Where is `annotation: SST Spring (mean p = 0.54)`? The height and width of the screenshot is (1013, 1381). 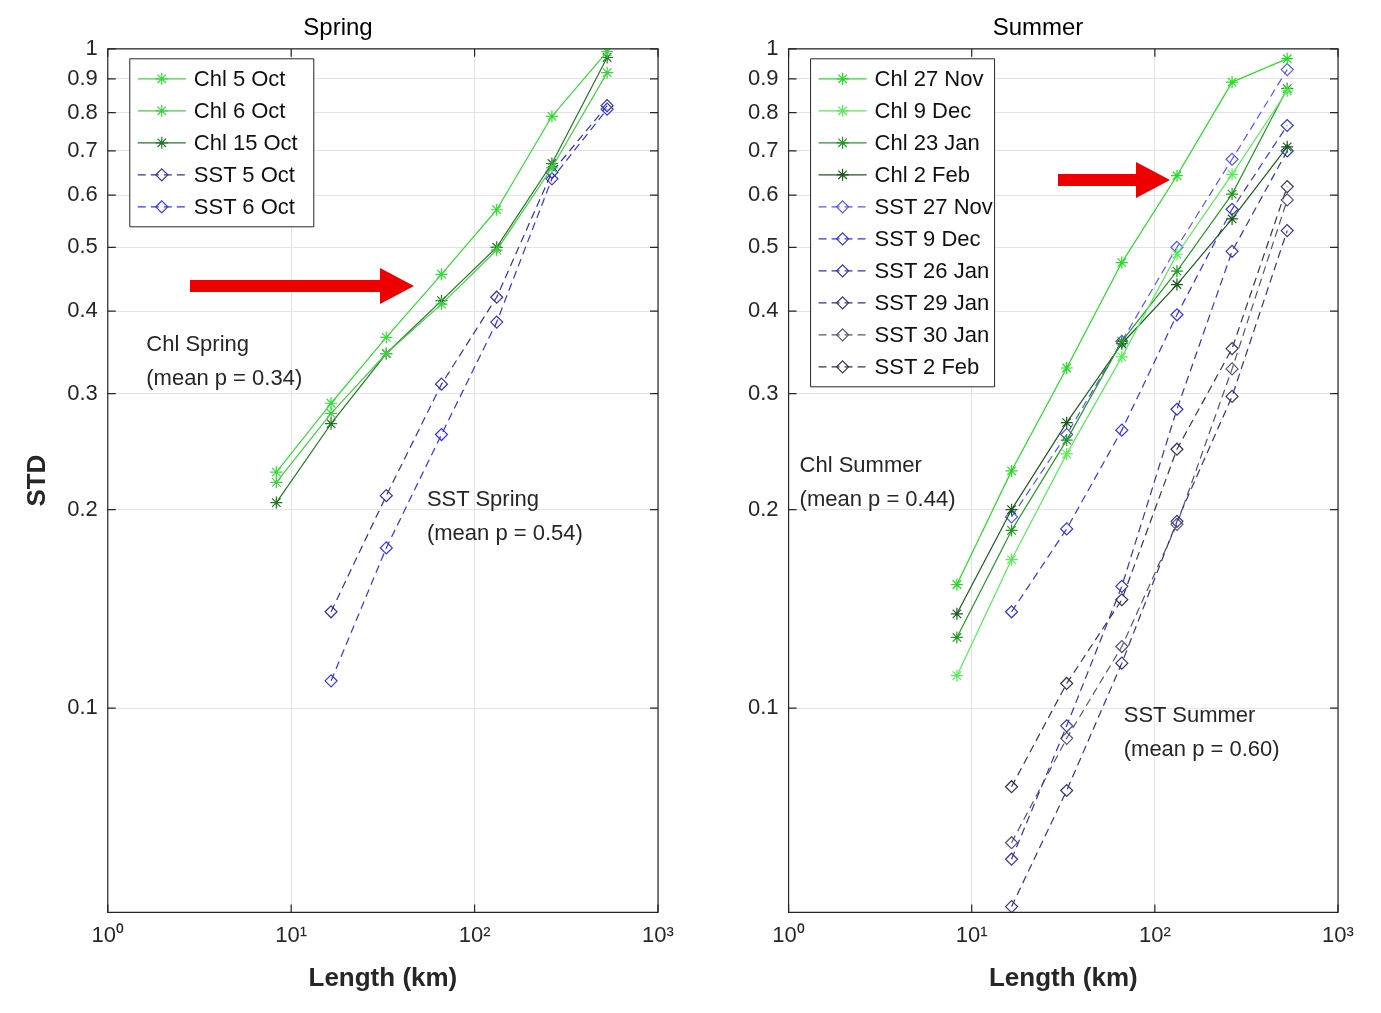 annotation: SST Spring (mean p = 0.54) is located at coordinates (504, 516).